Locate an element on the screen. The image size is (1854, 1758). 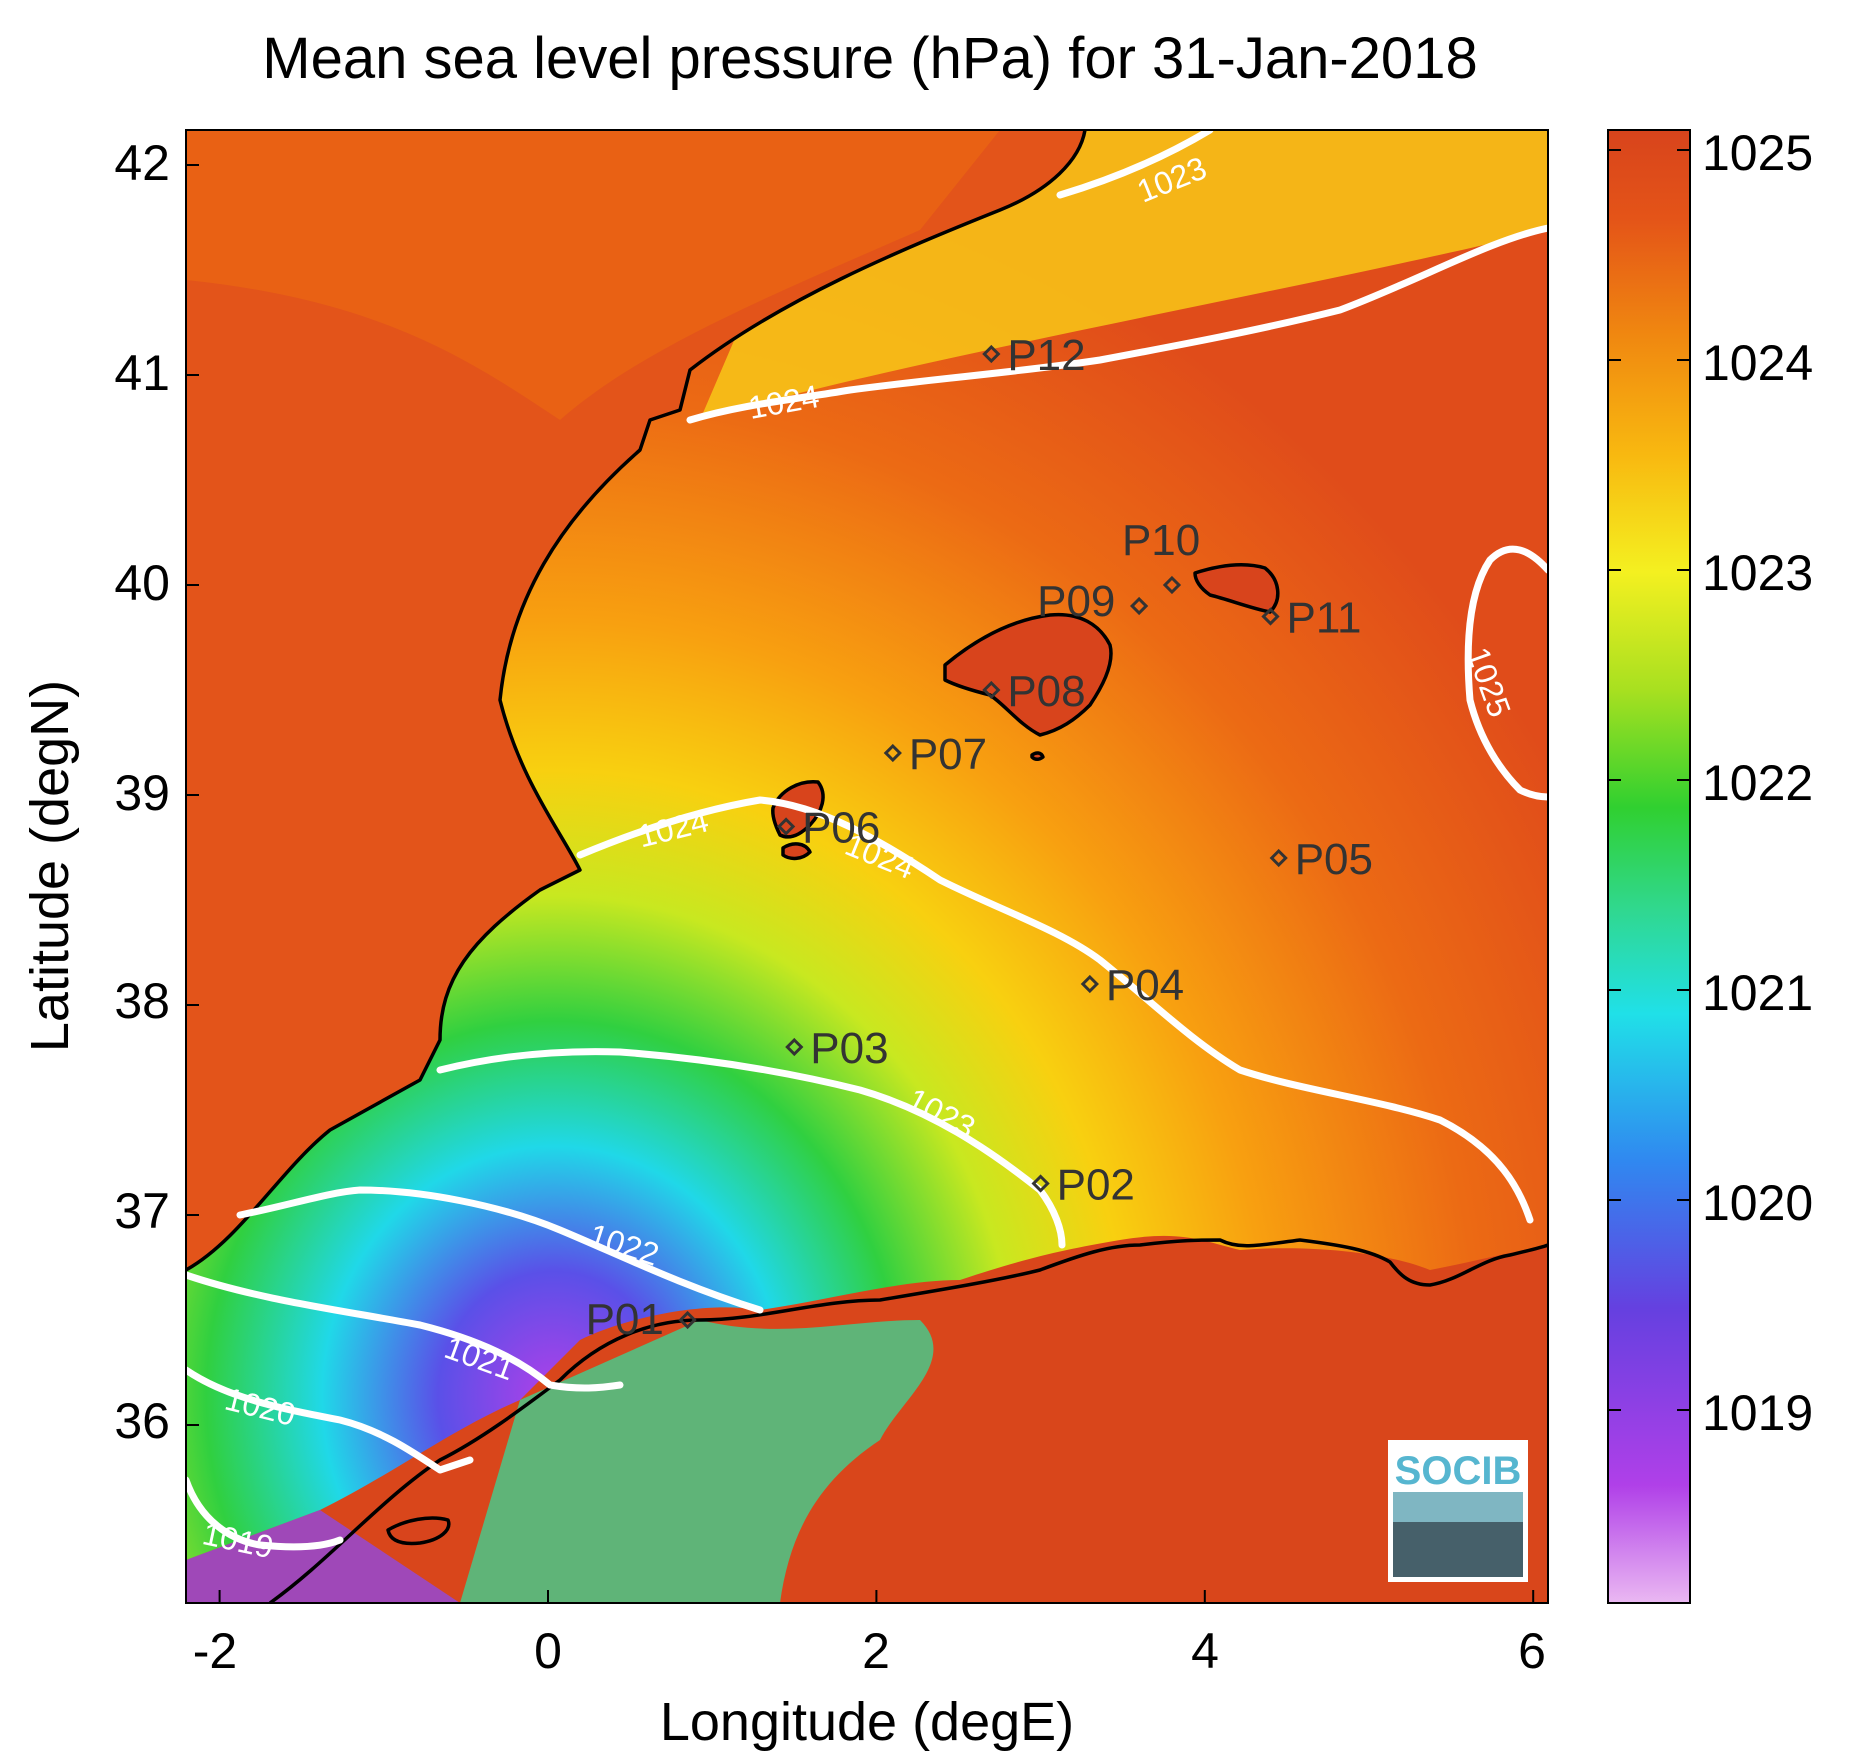
station-label: P07 is located at coordinates (948, 754).